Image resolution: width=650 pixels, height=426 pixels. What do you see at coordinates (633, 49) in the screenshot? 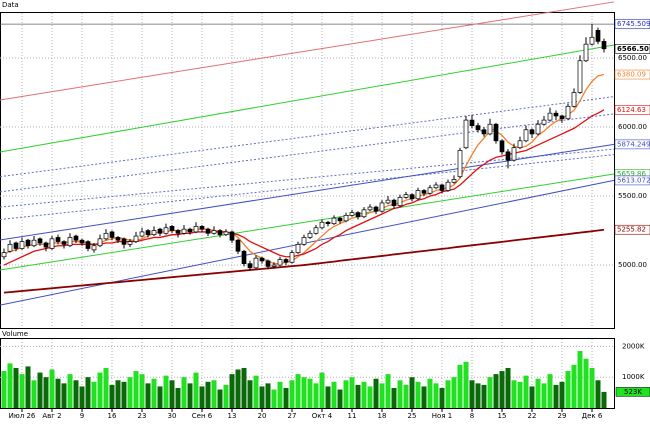
I see `price-label: 6566.50` at bounding box center [633, 49].